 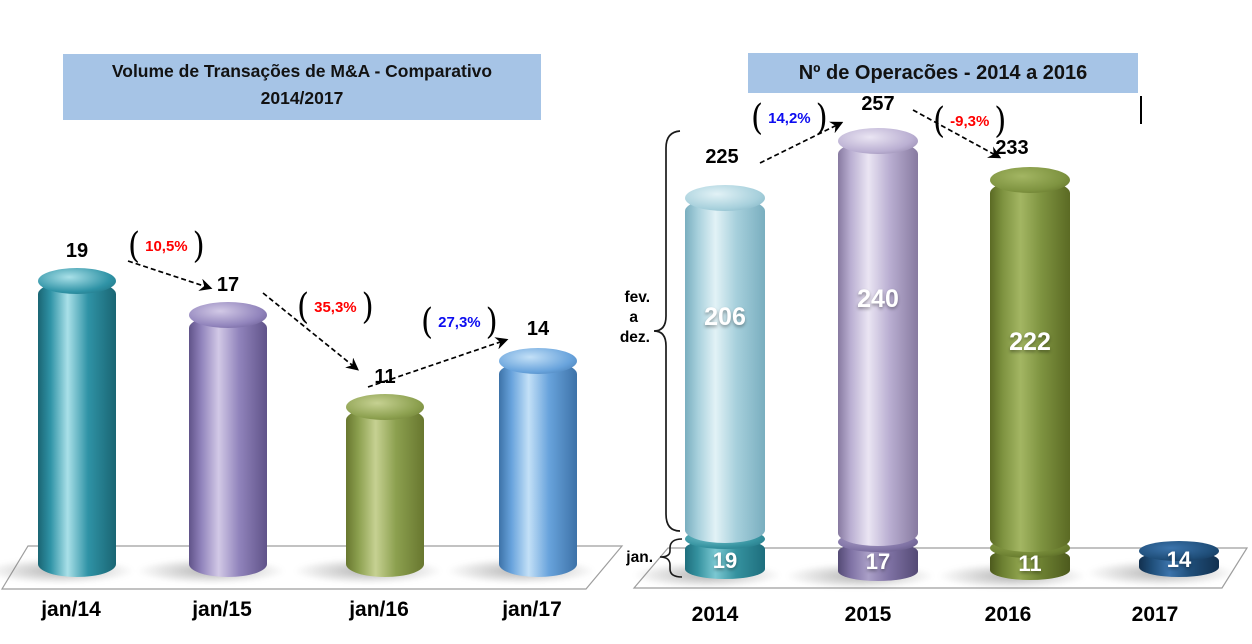 I want to click on pct-annotation-10-5: ( 10,5% ), so click(x=166, y=246).